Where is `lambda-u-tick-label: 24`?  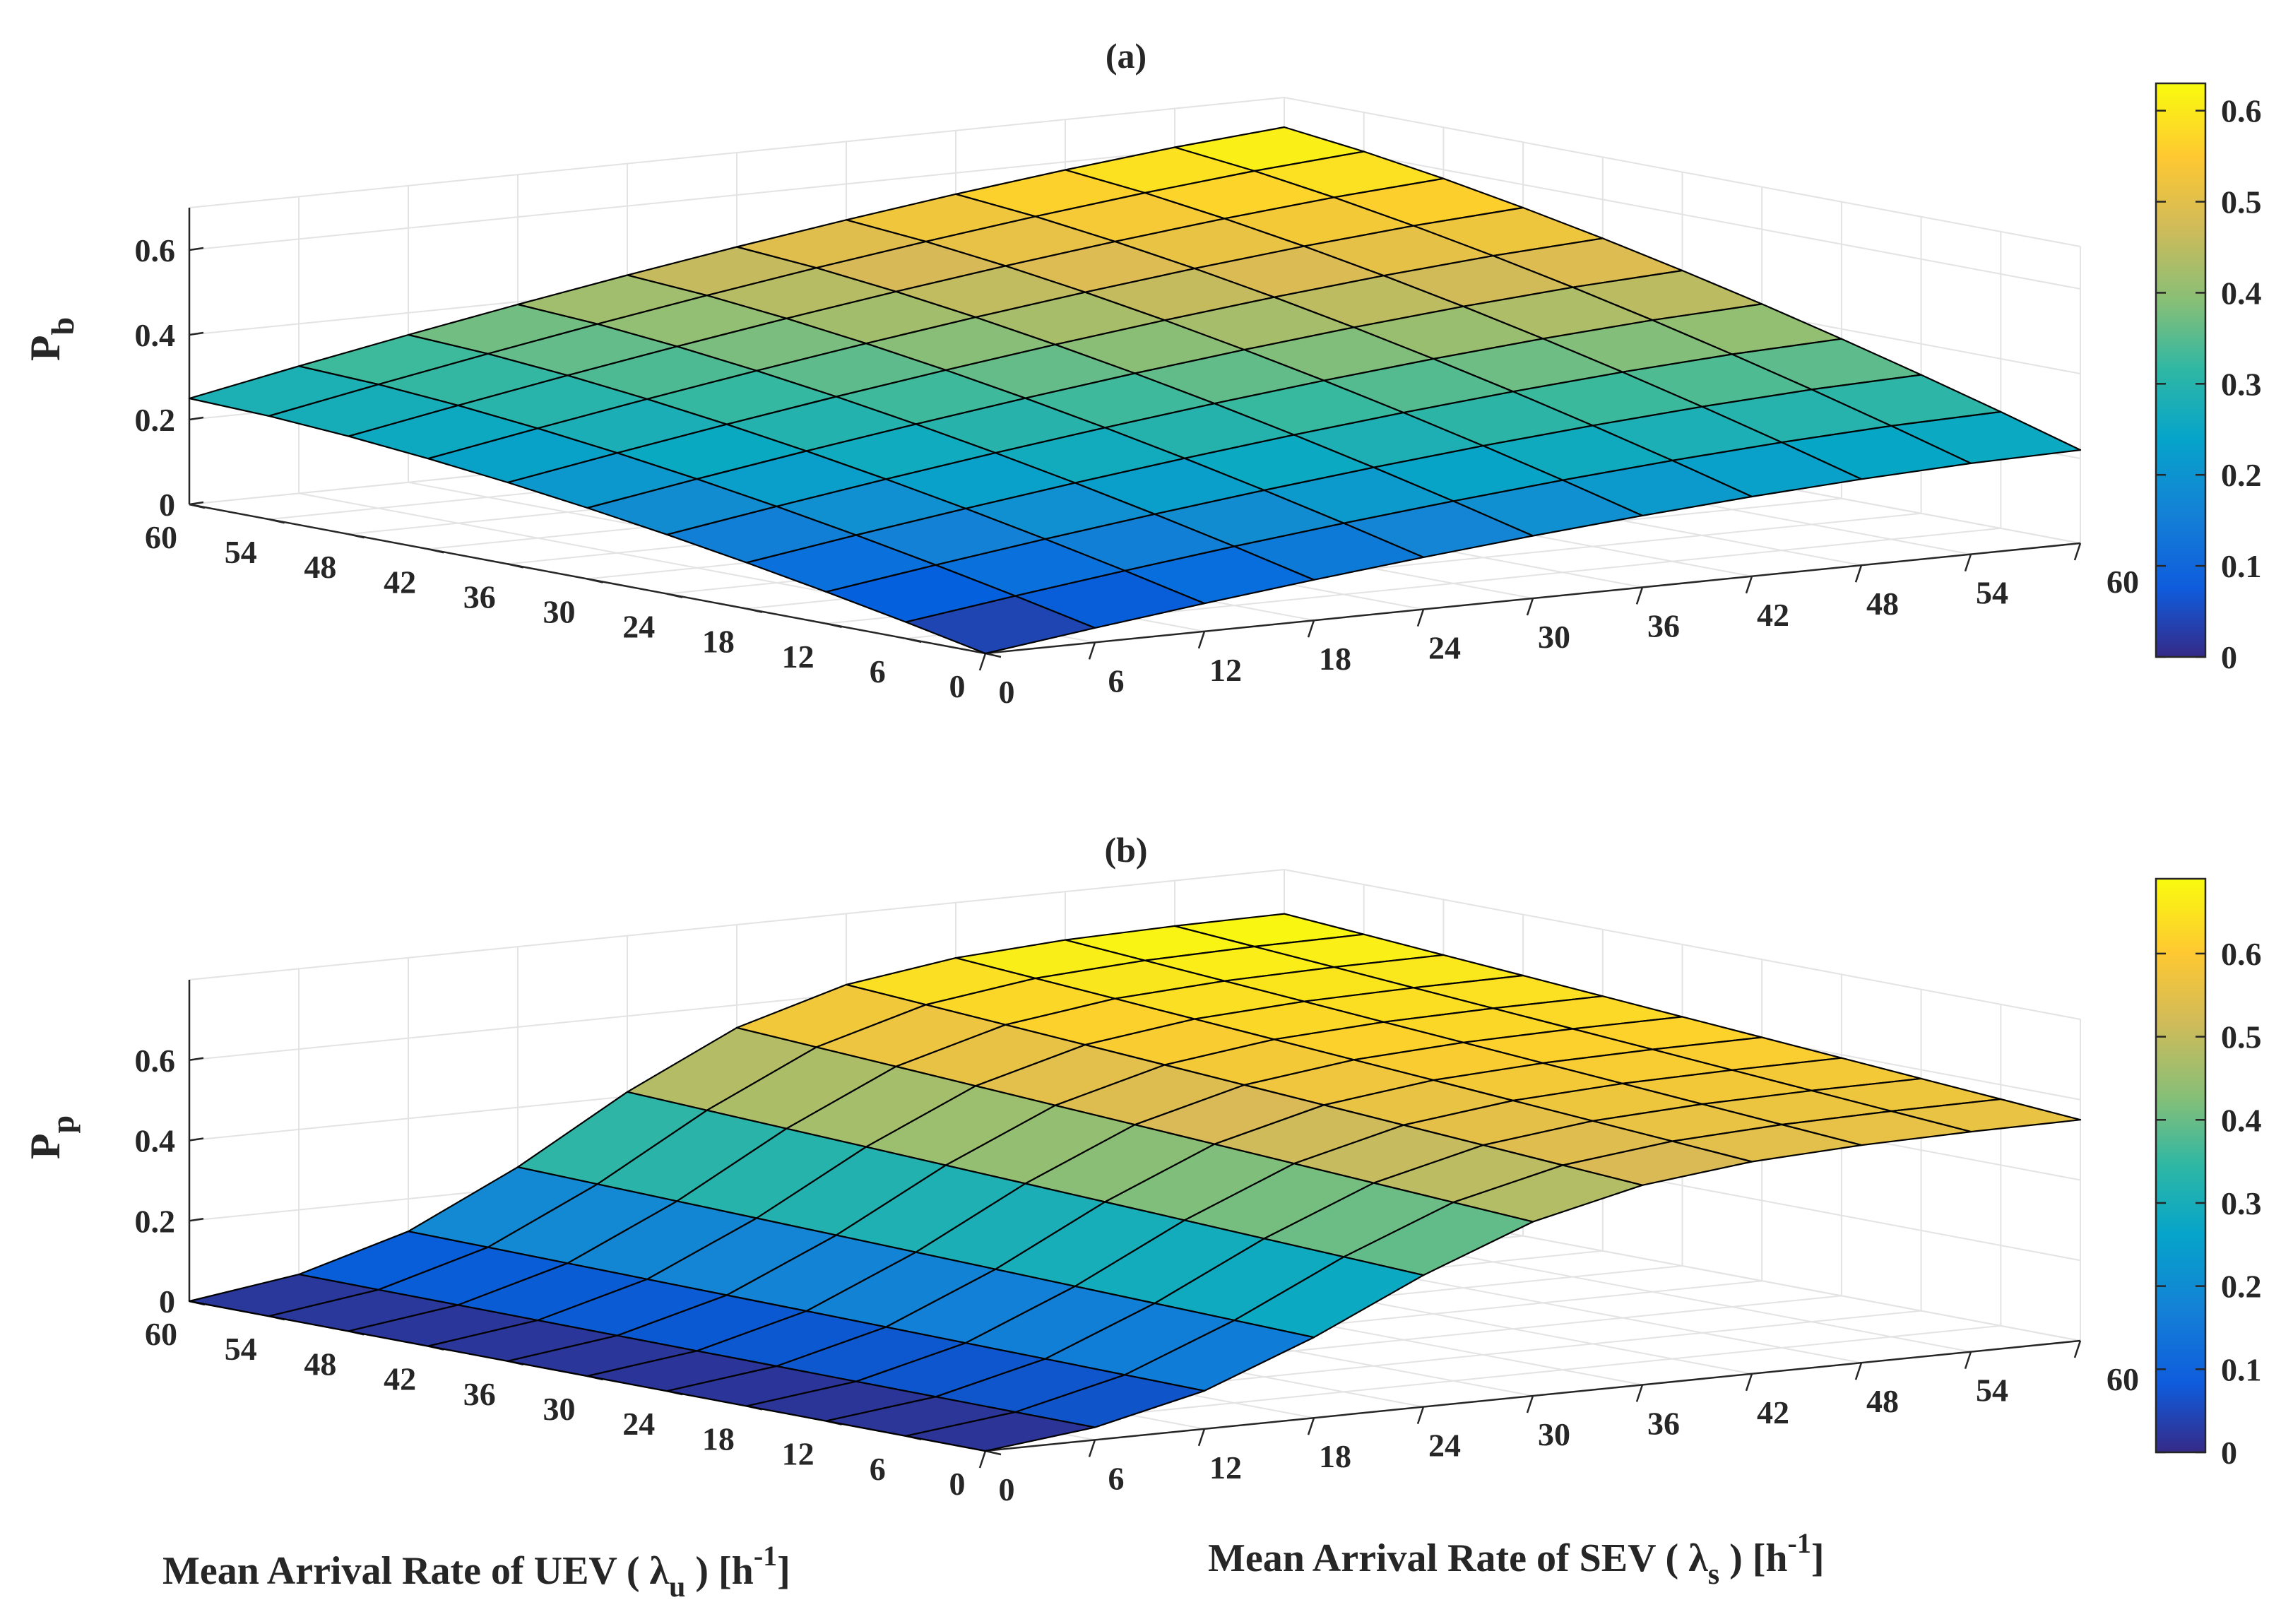 lambda-u-tick-label: 24 is located at coordinates (638, 1424).